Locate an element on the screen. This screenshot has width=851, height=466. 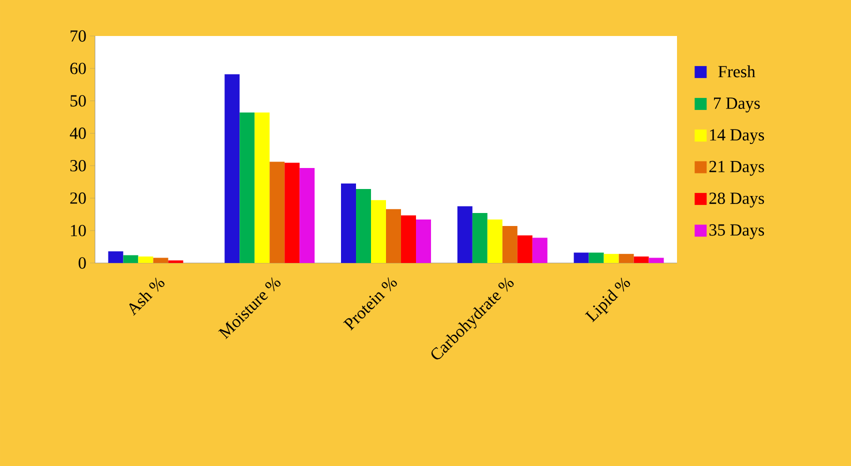
y-tick-label: 30 is located at coordinates (78, 166).